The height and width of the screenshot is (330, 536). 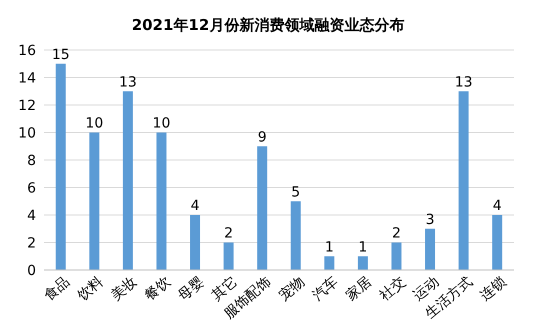 What do you see at coordinates (268, 25) in the screenshot?
I see `chart-title: 2021年12月份新消费领域融资业态分布` at bounding box center [268, 25].